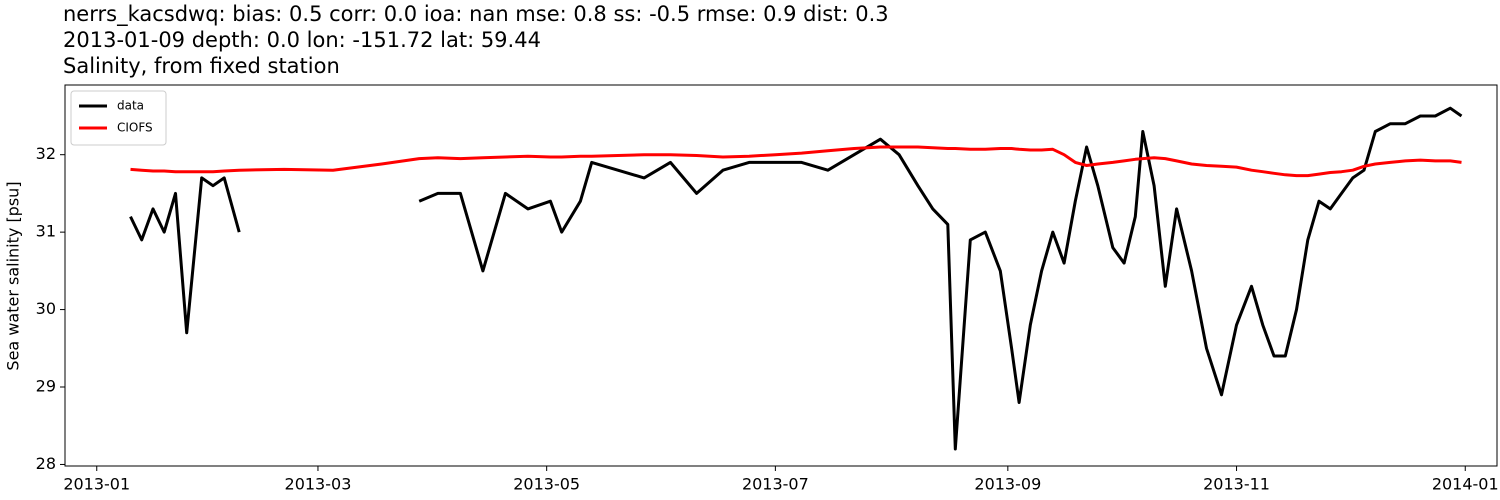 The width and height of the screenshot is (1500, 500). What do you see at coordinates (318, 484) in the screenshot?
I see `x-tick-label: 2013-03` at bounding box center [318, 484].